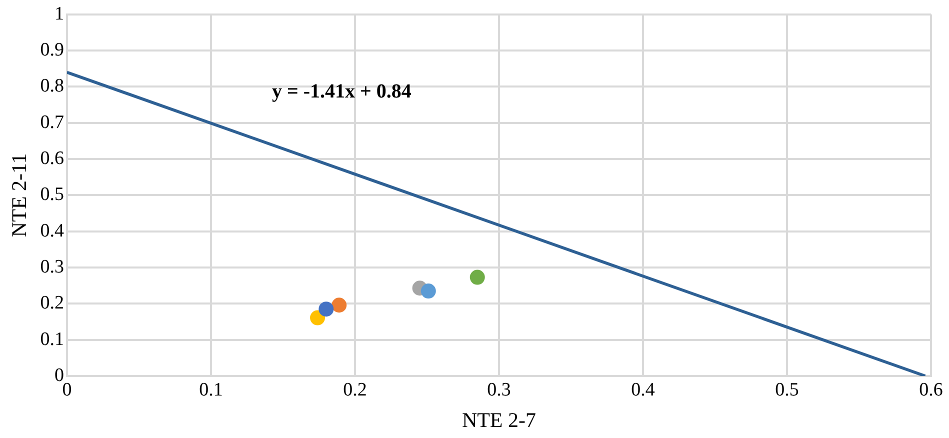 Image resolution: width=949 pixels, height=438 pixels. I want to click on x-tick-label: 0.3, so click(499, 389).